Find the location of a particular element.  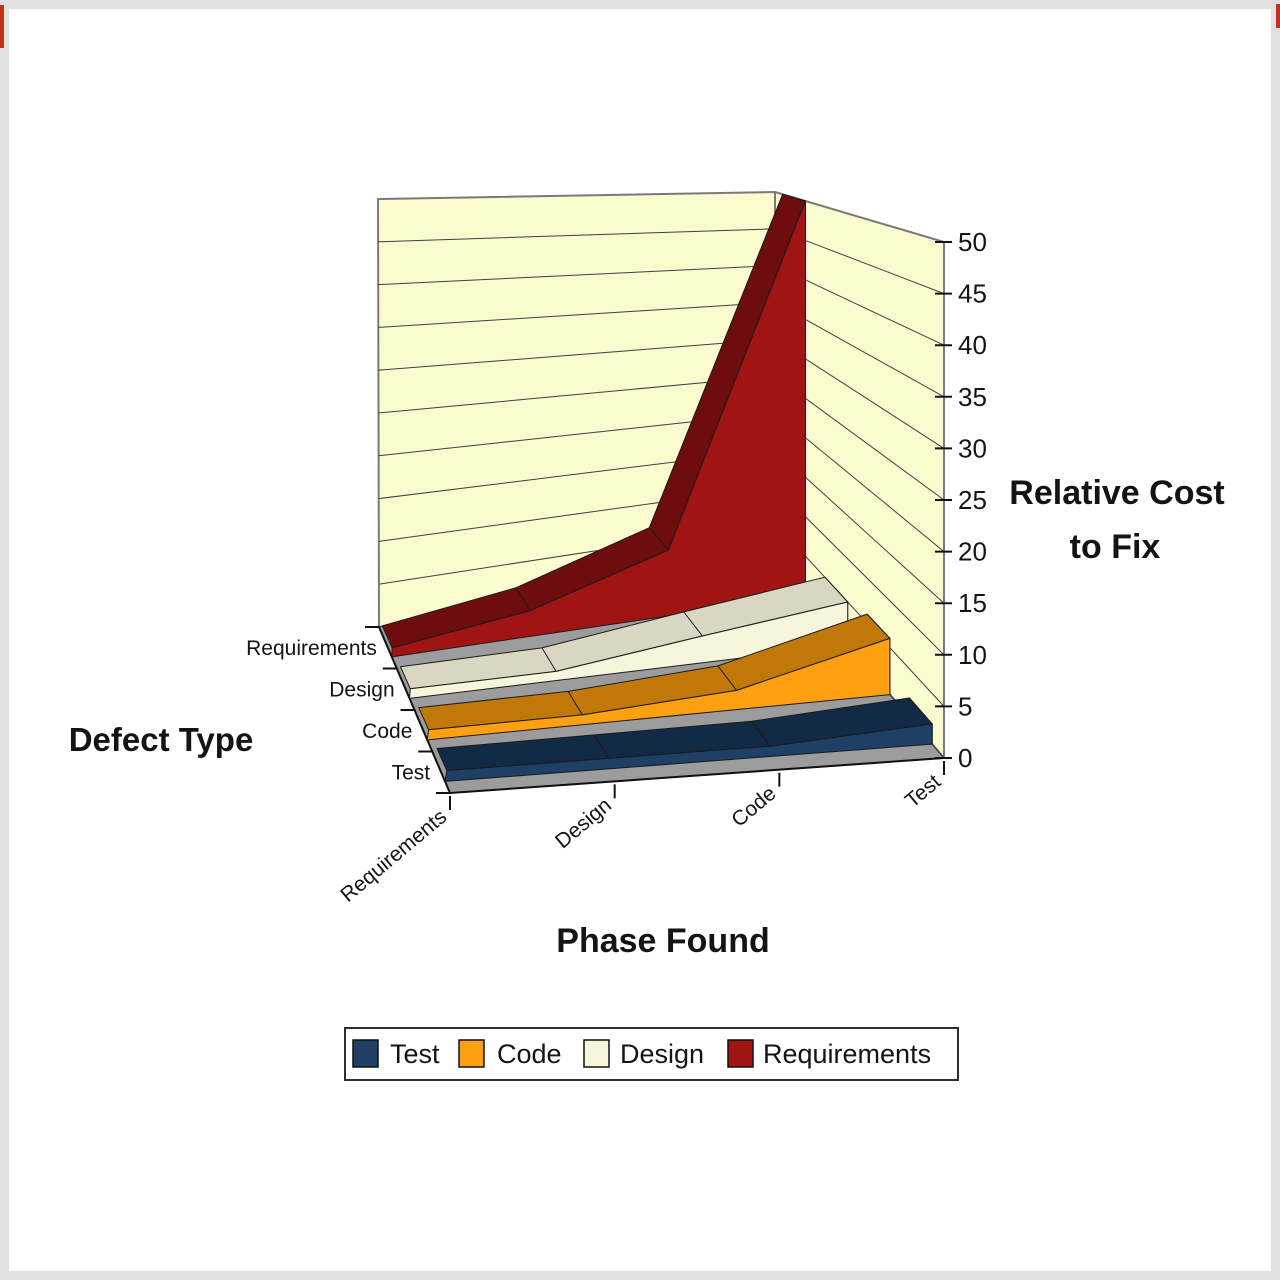

legend: Test Code Design Requirements is located at coordinates (651, 1054).